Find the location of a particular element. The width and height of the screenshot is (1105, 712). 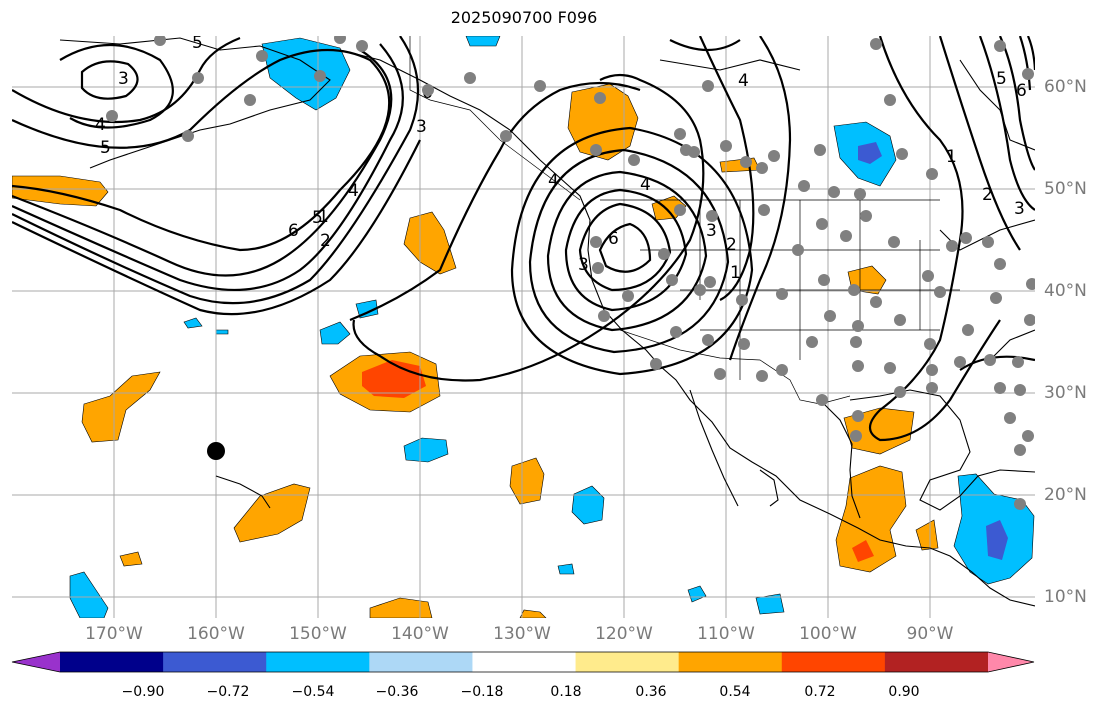

lon-label: 90°W is located at coordinates (930, 634).